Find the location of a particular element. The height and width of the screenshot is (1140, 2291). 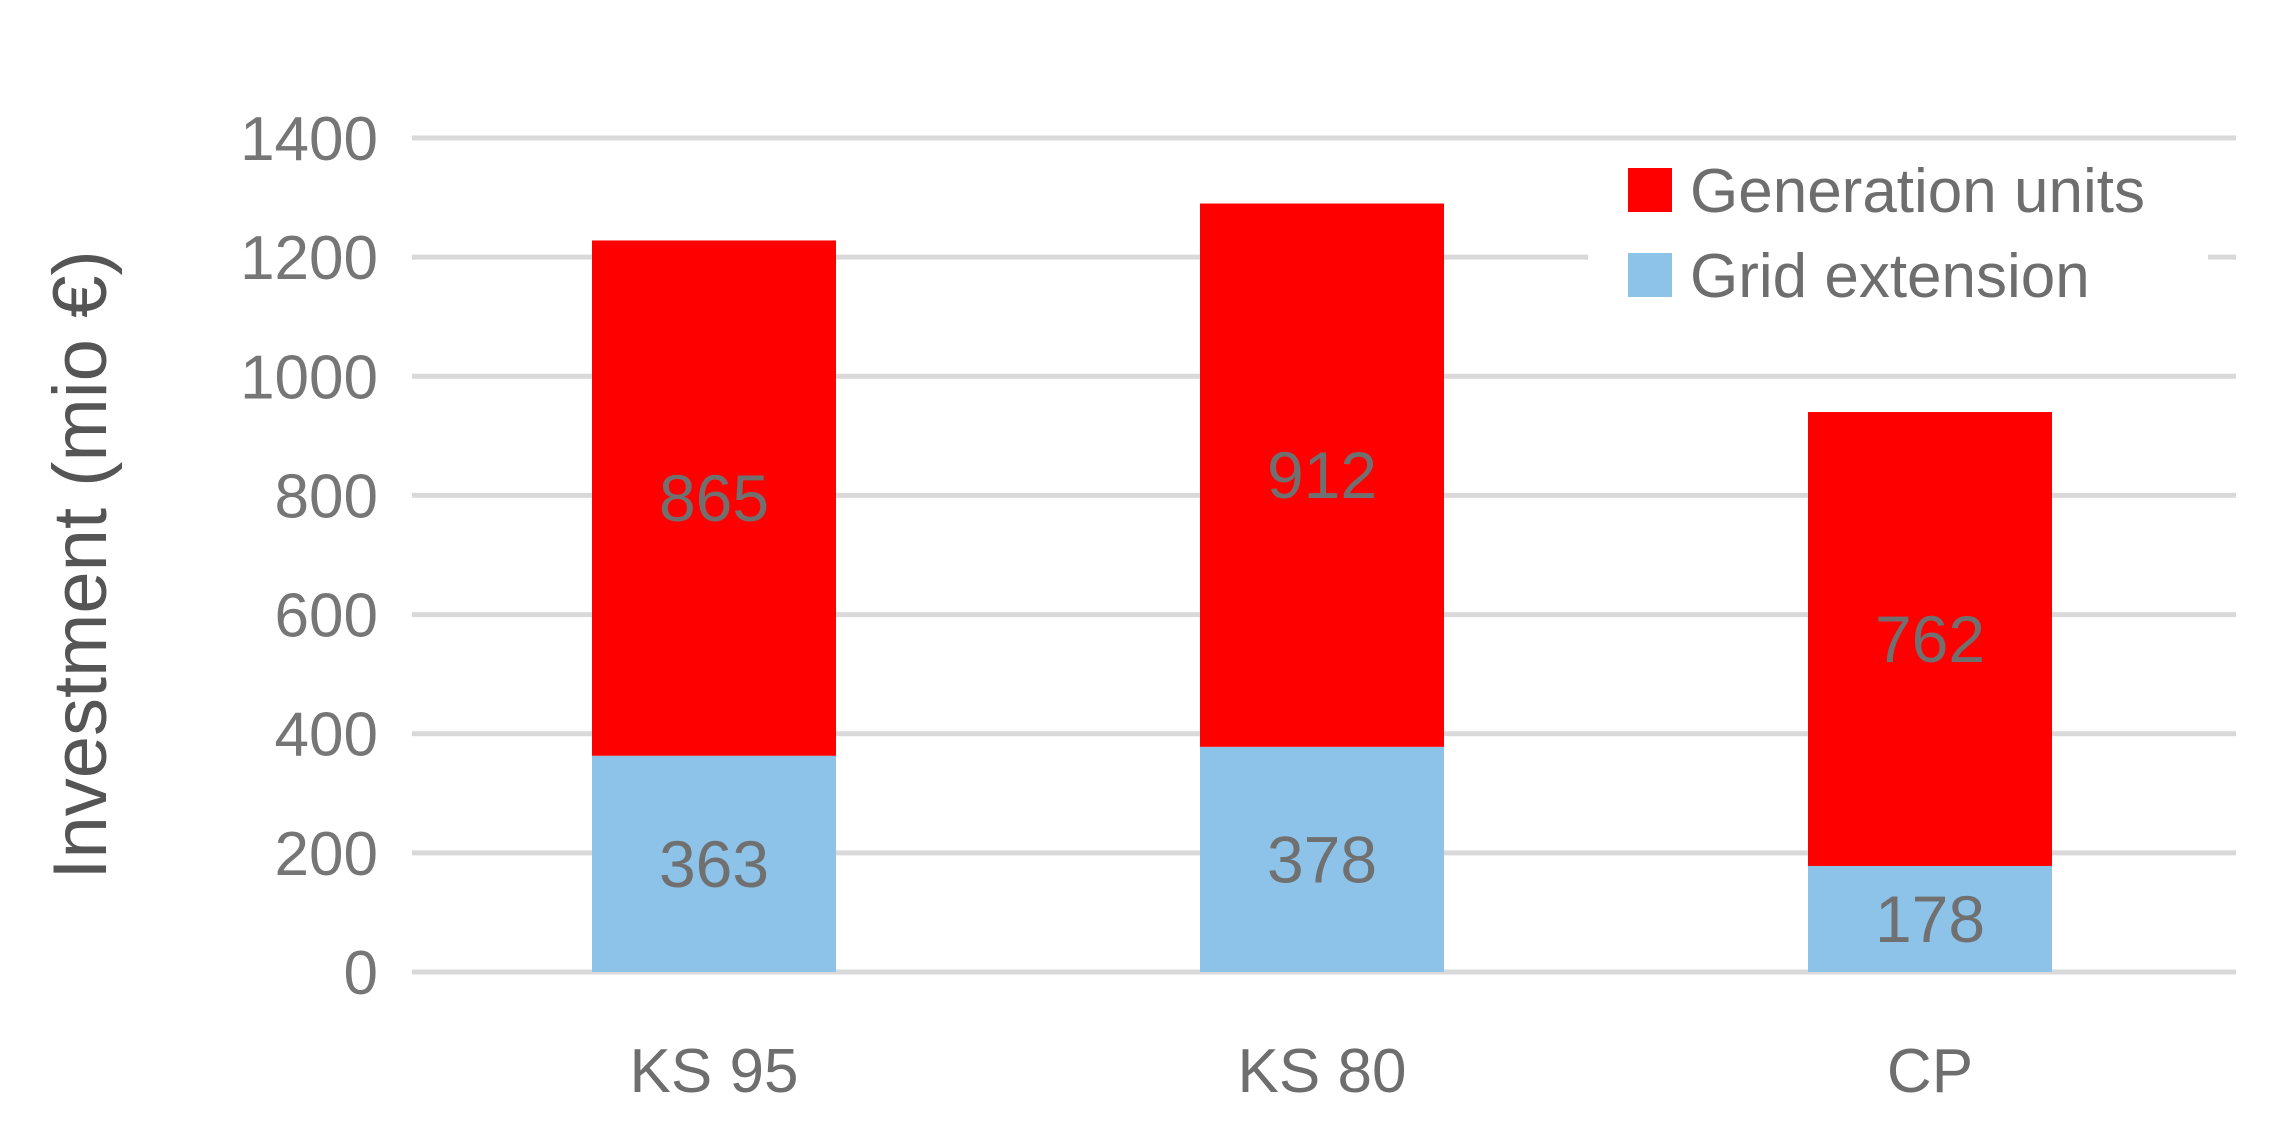

y-tick-label-400: 400 is located at coordinates (326, 735).